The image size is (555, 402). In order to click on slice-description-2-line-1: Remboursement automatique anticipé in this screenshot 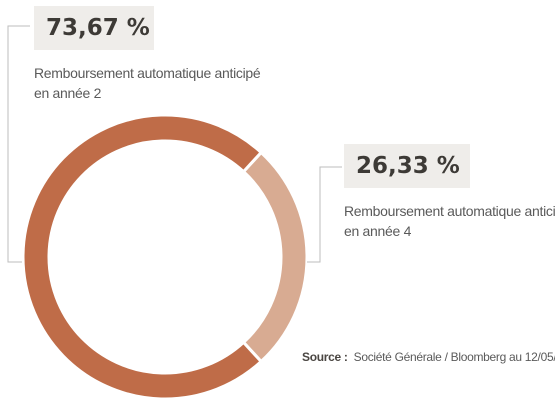, I will do `click(449, 211)`.